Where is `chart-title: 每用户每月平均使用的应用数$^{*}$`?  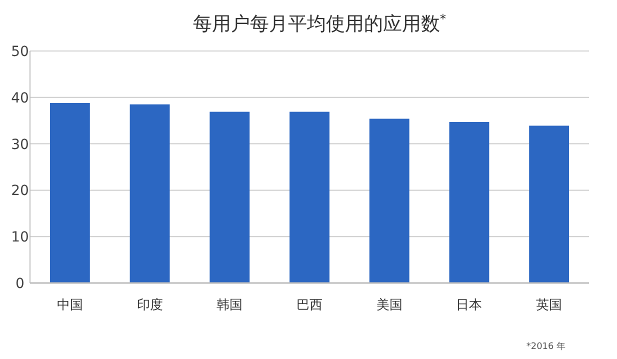 chart-title: 每用户每月平均使用的应用数$^{*}$ is located at coordinates (319, 23).